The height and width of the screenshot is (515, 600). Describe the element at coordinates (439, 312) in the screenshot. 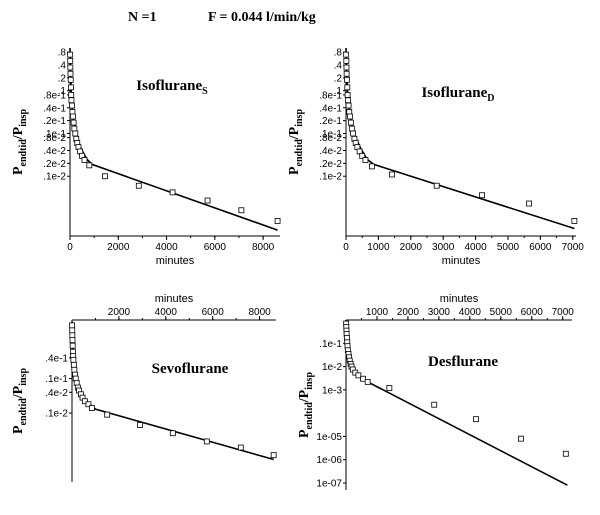

I see `x-tick-label: 3000` at that location.